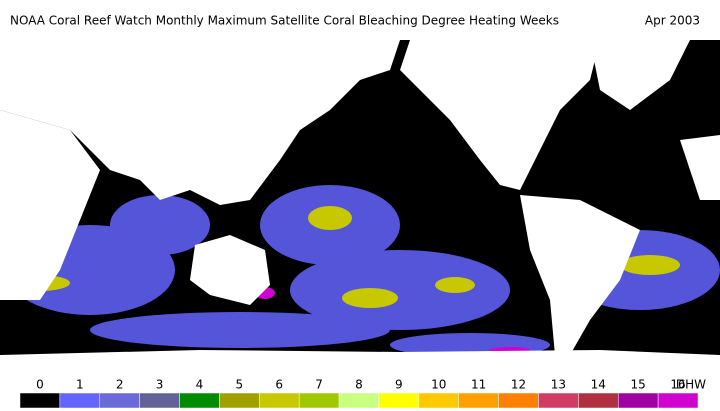  What do you see at coordinates (319, 385) in the screenshot?
I see `legend-label: 7` at bounding box center [319, 385].